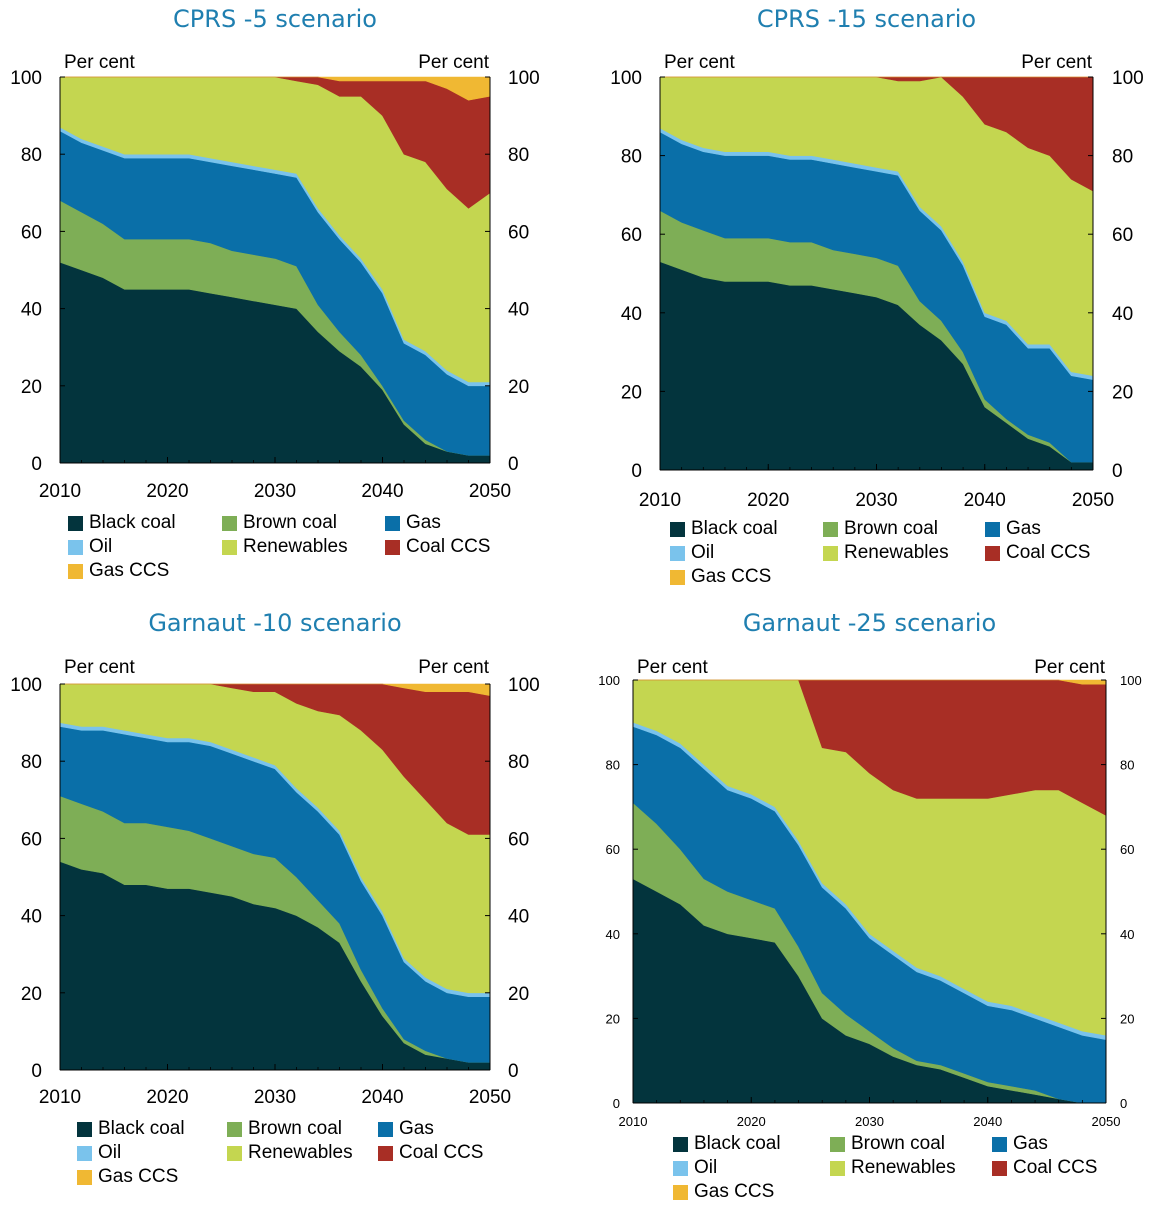 The image size is (1149, 1213). What do you see at coordinates (518, 387) in the screenshot?
I see `y-tick-label-right: 20` at bounding box center [518, 387].